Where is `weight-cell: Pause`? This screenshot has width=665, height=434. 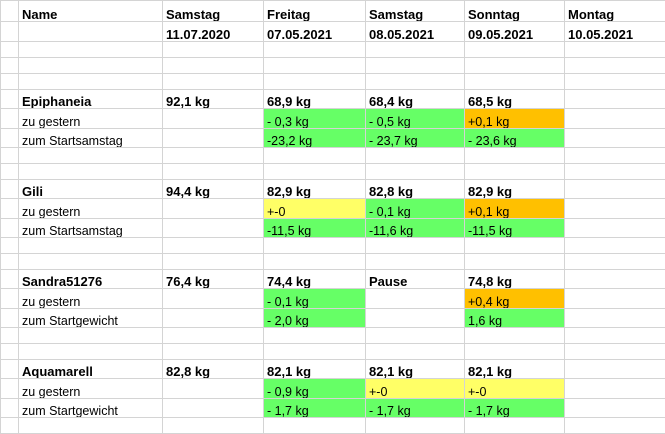 weight-cell: Pause is located at coordinates (415, 279).